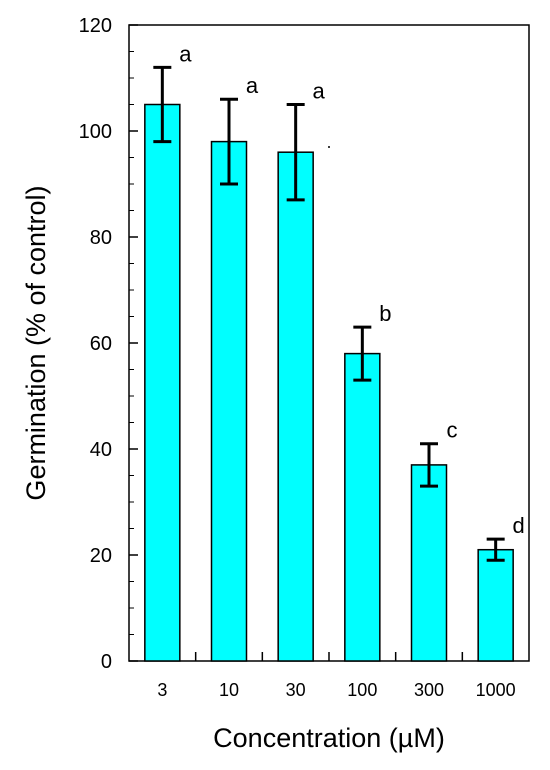 The height and width of the screenshot is (770, 550). I want to click on x-tick-label: 30, so click(296, 690).